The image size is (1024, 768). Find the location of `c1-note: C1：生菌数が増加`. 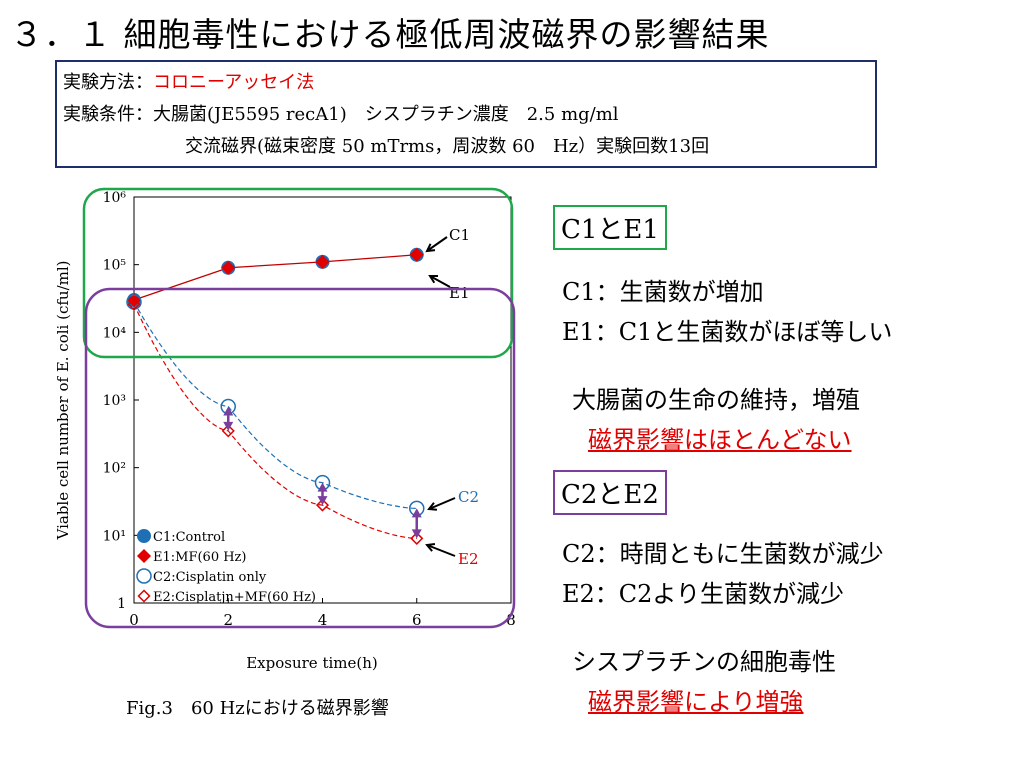

c1-note: C1：生菌数が増加 is located at coordinates (663, 292).